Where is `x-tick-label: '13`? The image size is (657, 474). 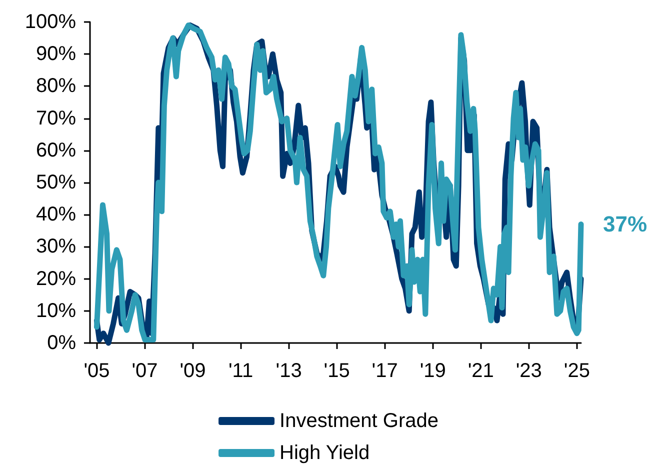
x-tick-label: '13 is located at coordinates (289, 371).